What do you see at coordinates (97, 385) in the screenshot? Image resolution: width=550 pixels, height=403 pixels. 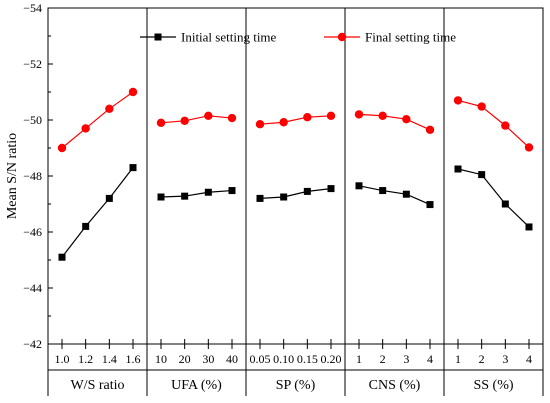 I see `group-label: W/S ratio` at bounding box center [97, 385].